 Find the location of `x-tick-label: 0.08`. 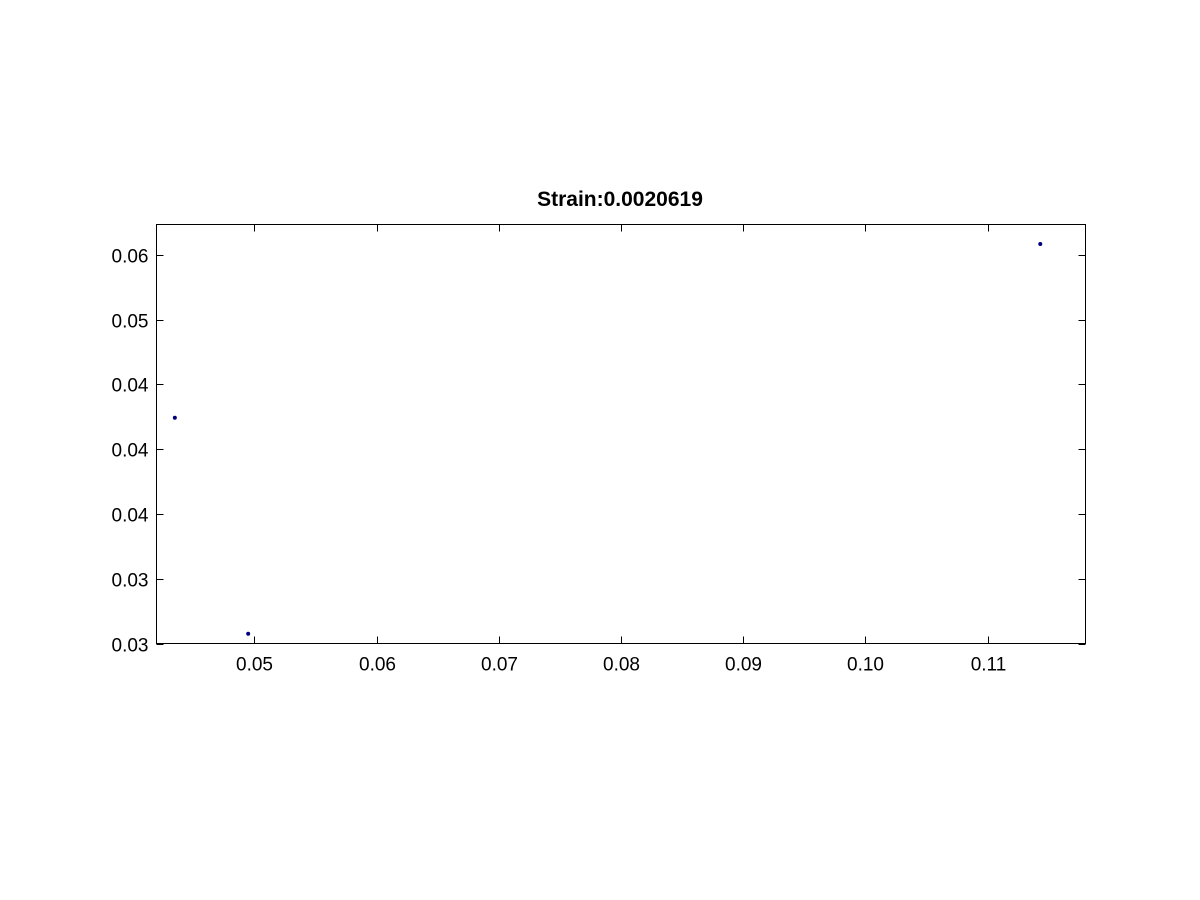

x-tick-label: 0.08 is located at coordinates (621, 665).